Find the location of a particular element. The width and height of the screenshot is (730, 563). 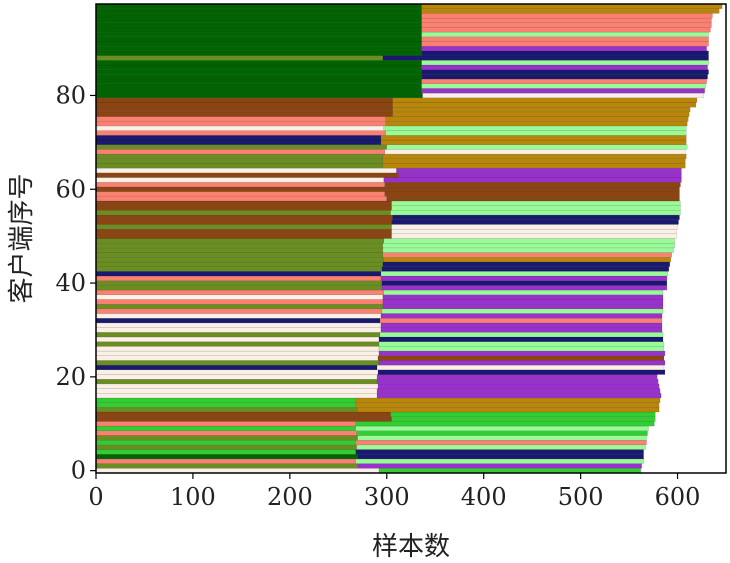

x-tick-label: 200 is located at coordinates (290, 497).